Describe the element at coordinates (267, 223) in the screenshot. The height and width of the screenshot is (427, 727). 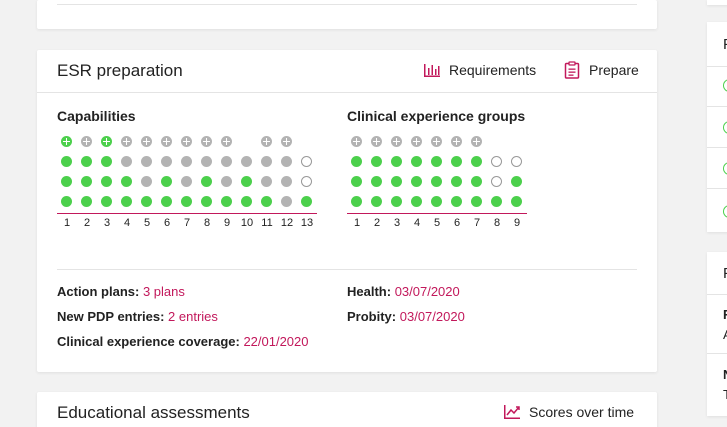
I see `capability-column-label: 11` at that location.